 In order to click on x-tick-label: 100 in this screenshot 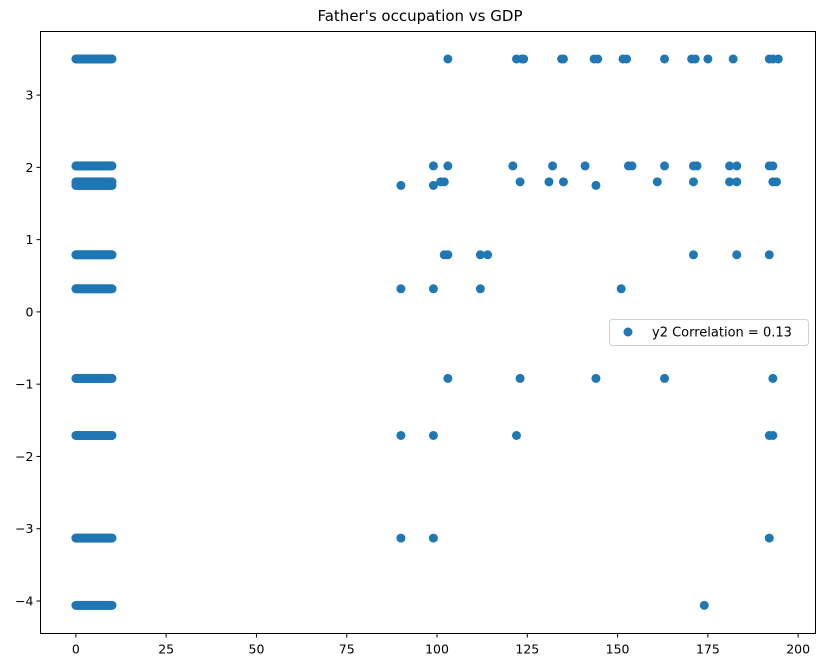, I will do `click(437, 649)`.